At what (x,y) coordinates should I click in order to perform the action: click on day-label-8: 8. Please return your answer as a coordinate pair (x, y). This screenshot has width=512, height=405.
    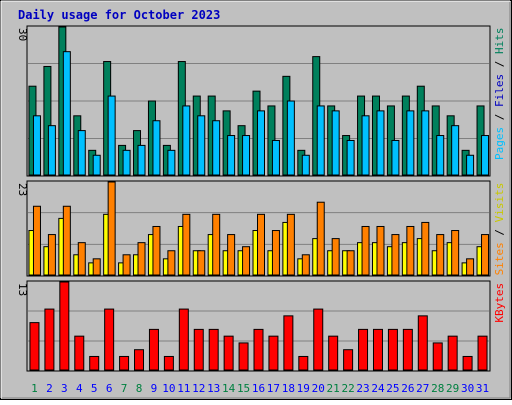
    Looking at the image, I should click on (139, 388).